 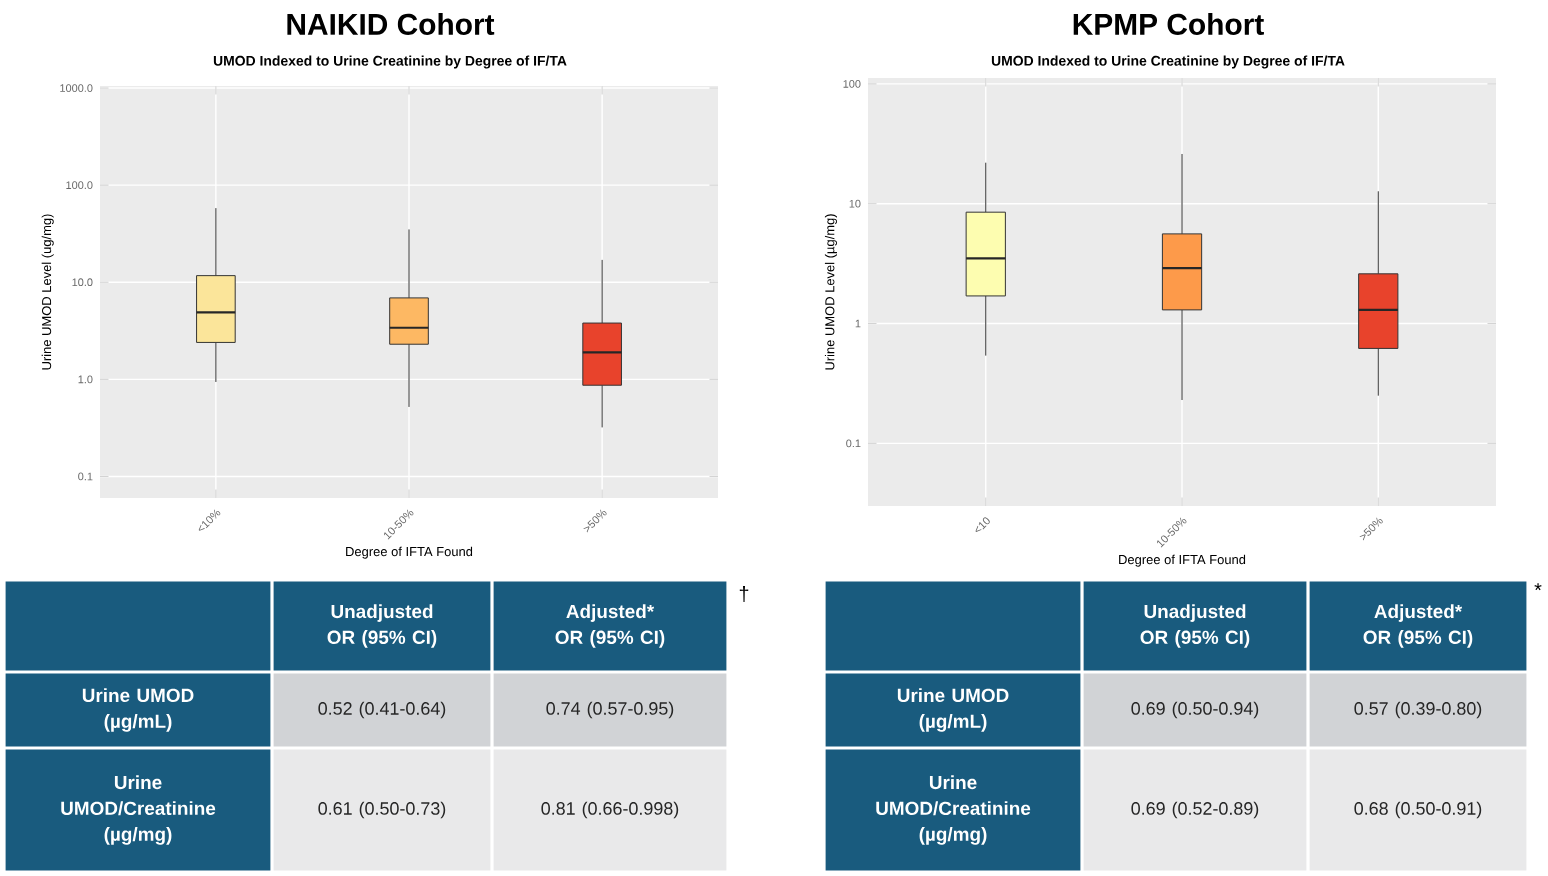 I want to click on chart-title: NAIKID Cohort, so click(x=391, y=24).